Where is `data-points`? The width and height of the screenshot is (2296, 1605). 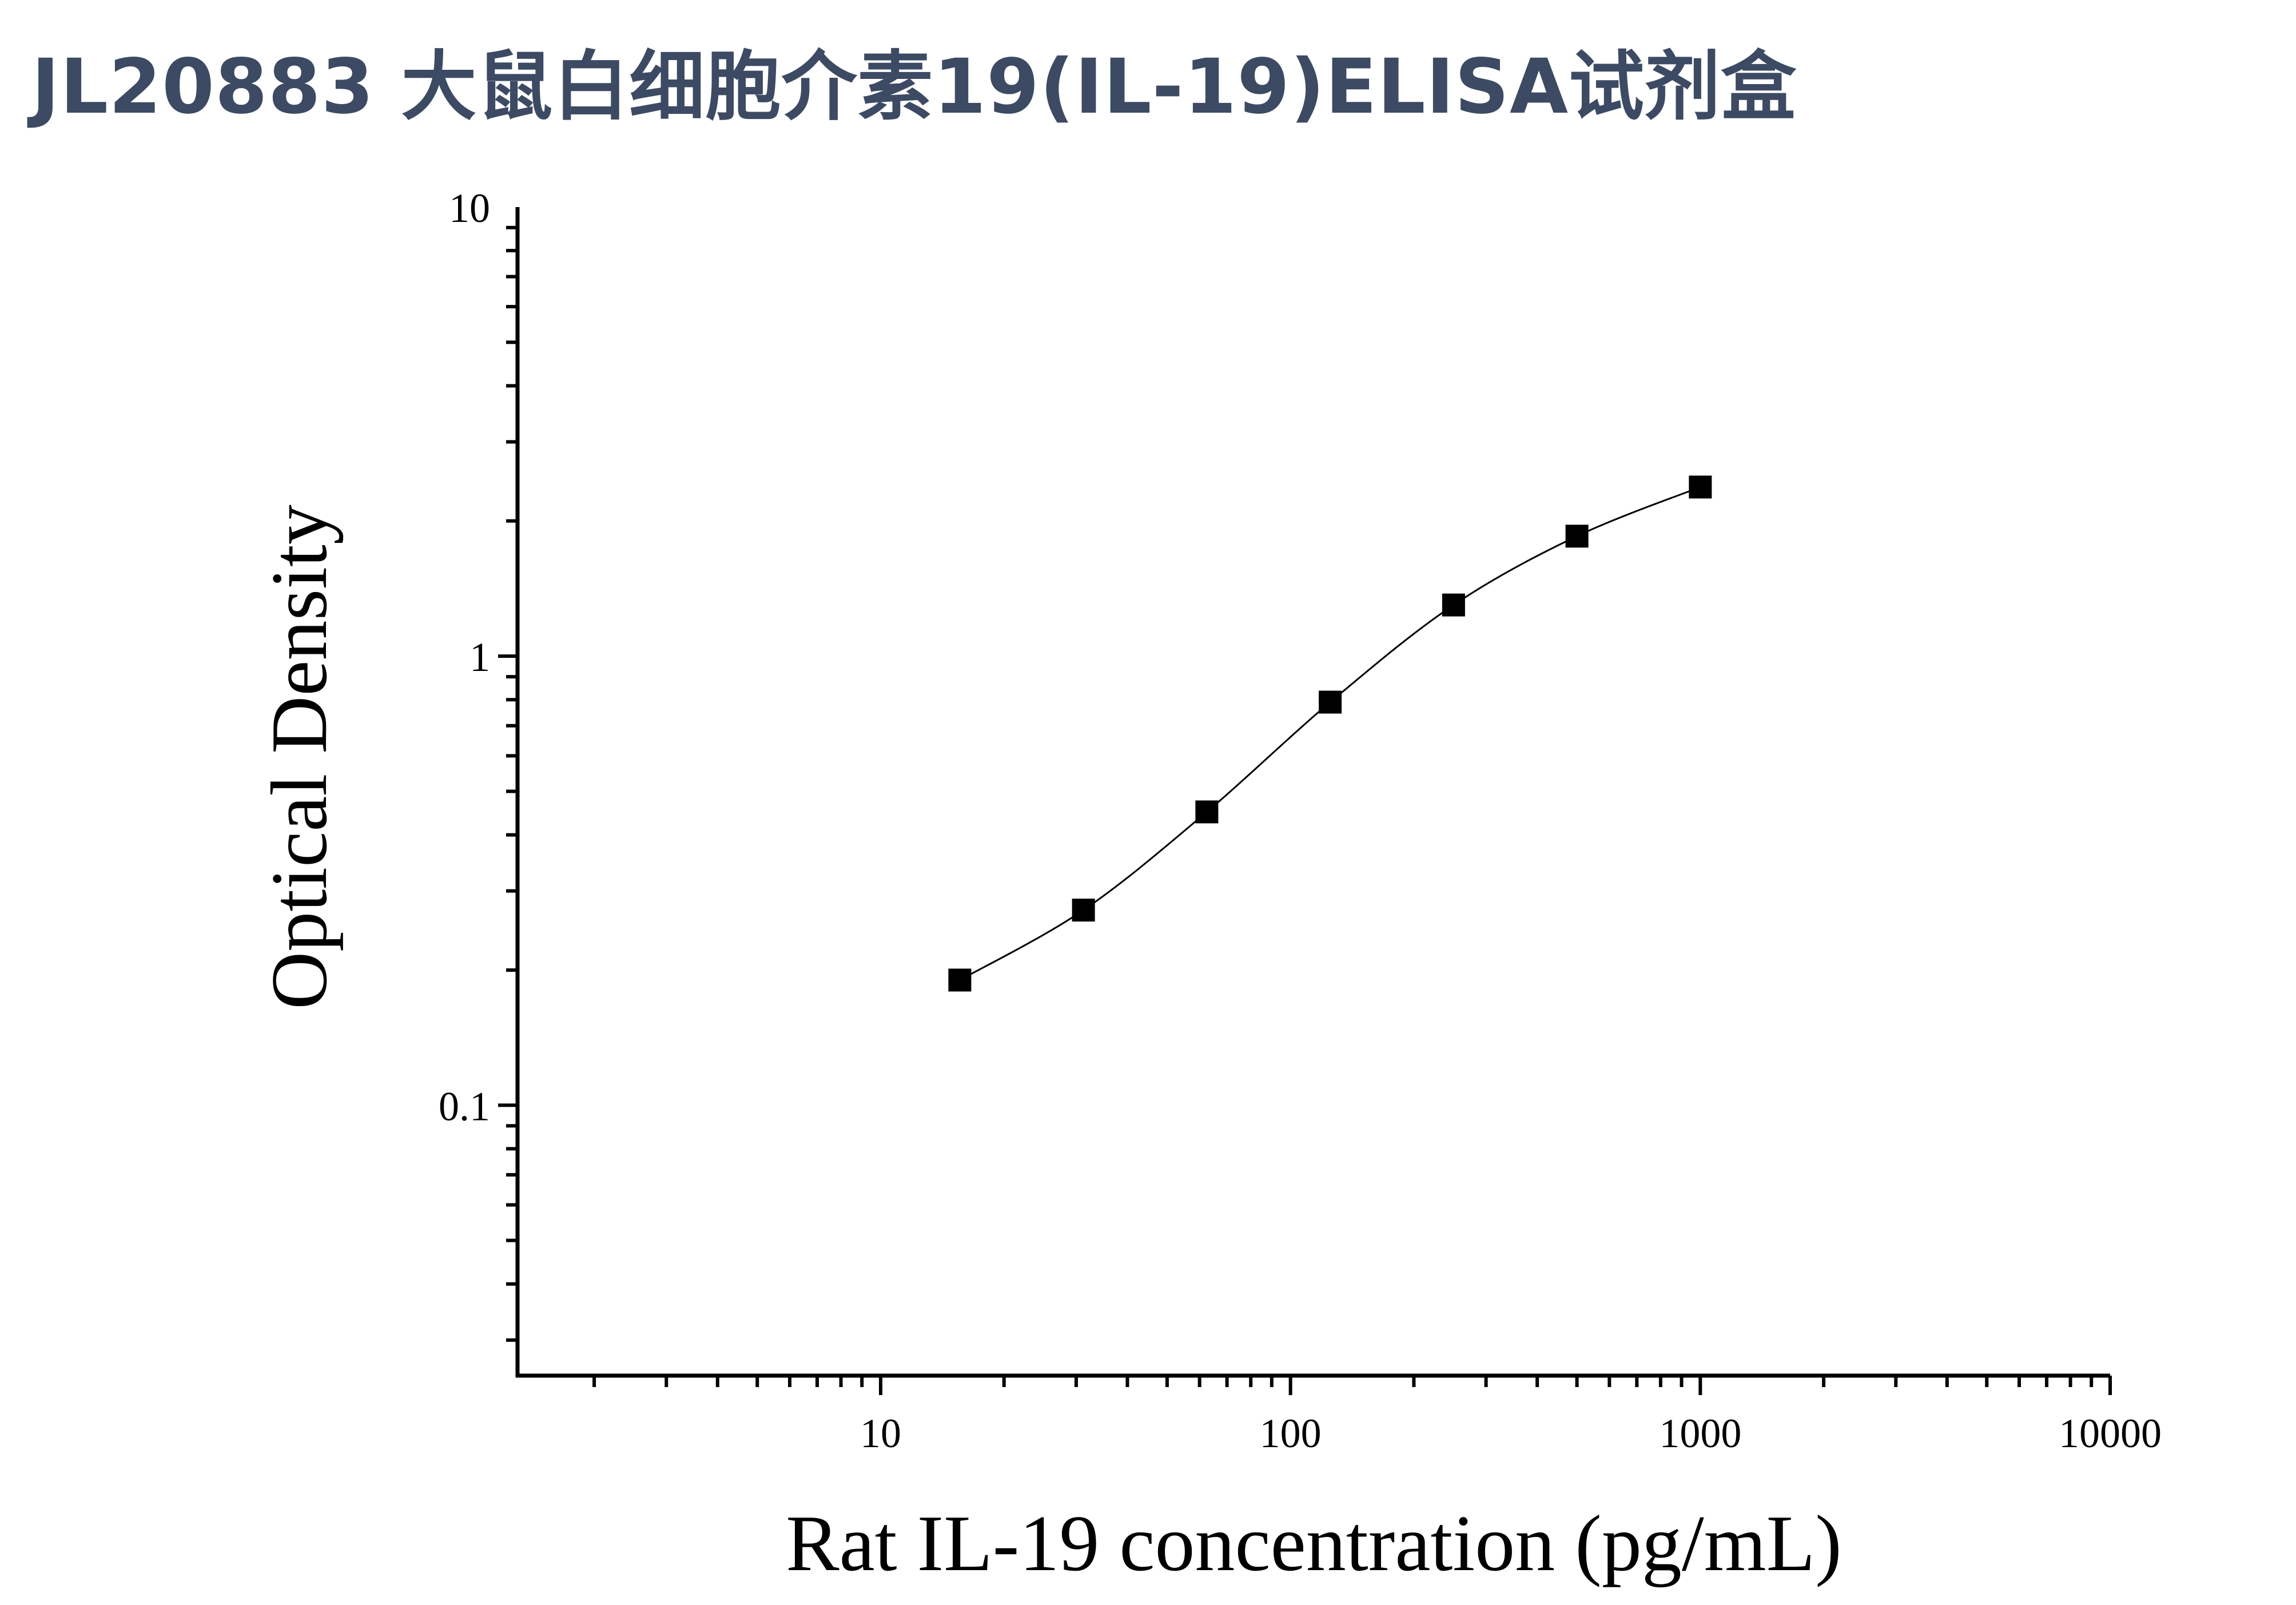 data-points is located at coordinates (1330, 733).